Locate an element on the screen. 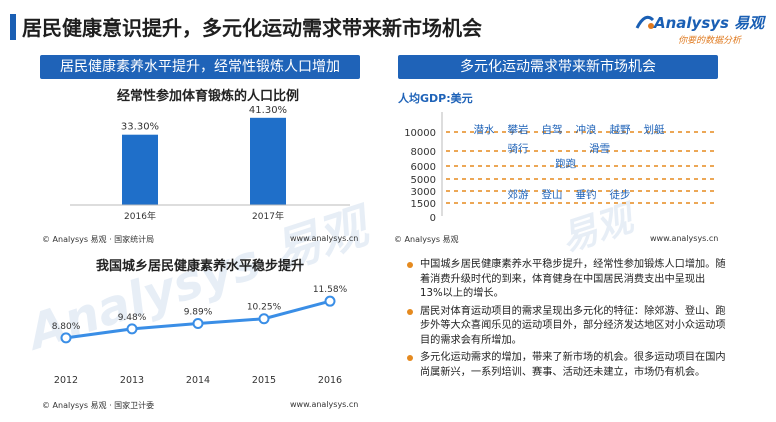 Image resolution: width=776 pixels, height=422 pixels. activity-chart-title: 人均GDP:美元 is located at coordinates (435, 98).